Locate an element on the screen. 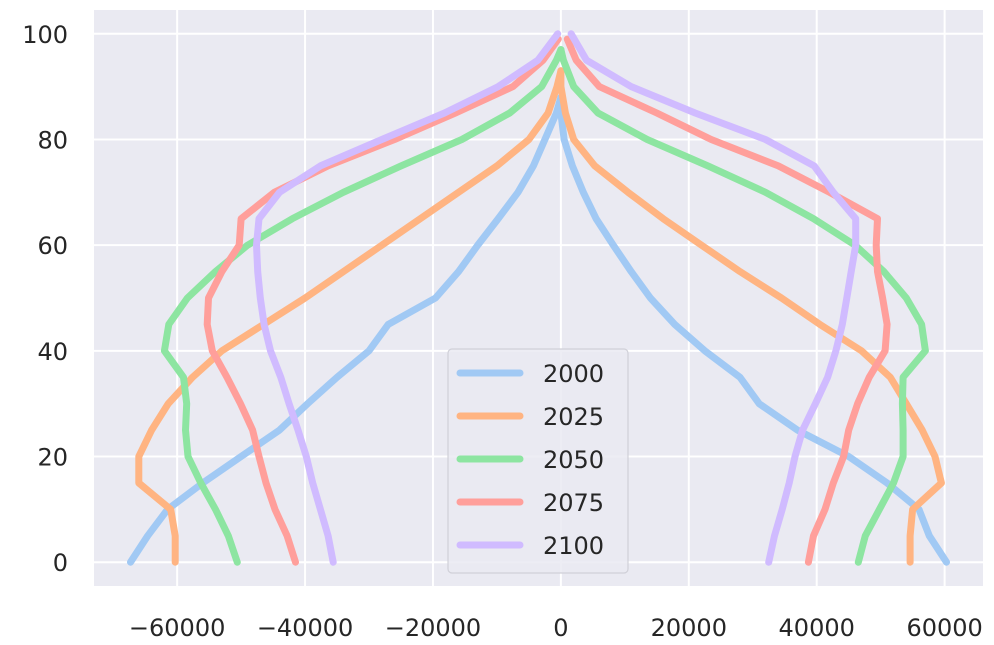  legend-label-2100: 2100 is located at coordinates (573, 546).